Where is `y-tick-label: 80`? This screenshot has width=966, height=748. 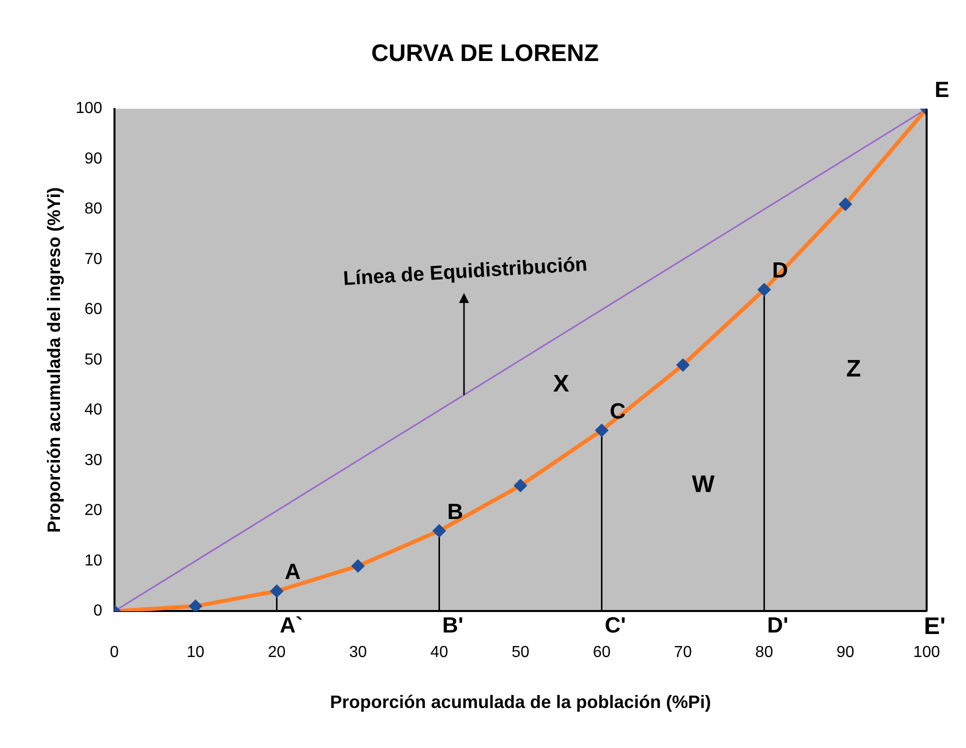
y-tick-label: 80 is located at coordinates (93, 209).